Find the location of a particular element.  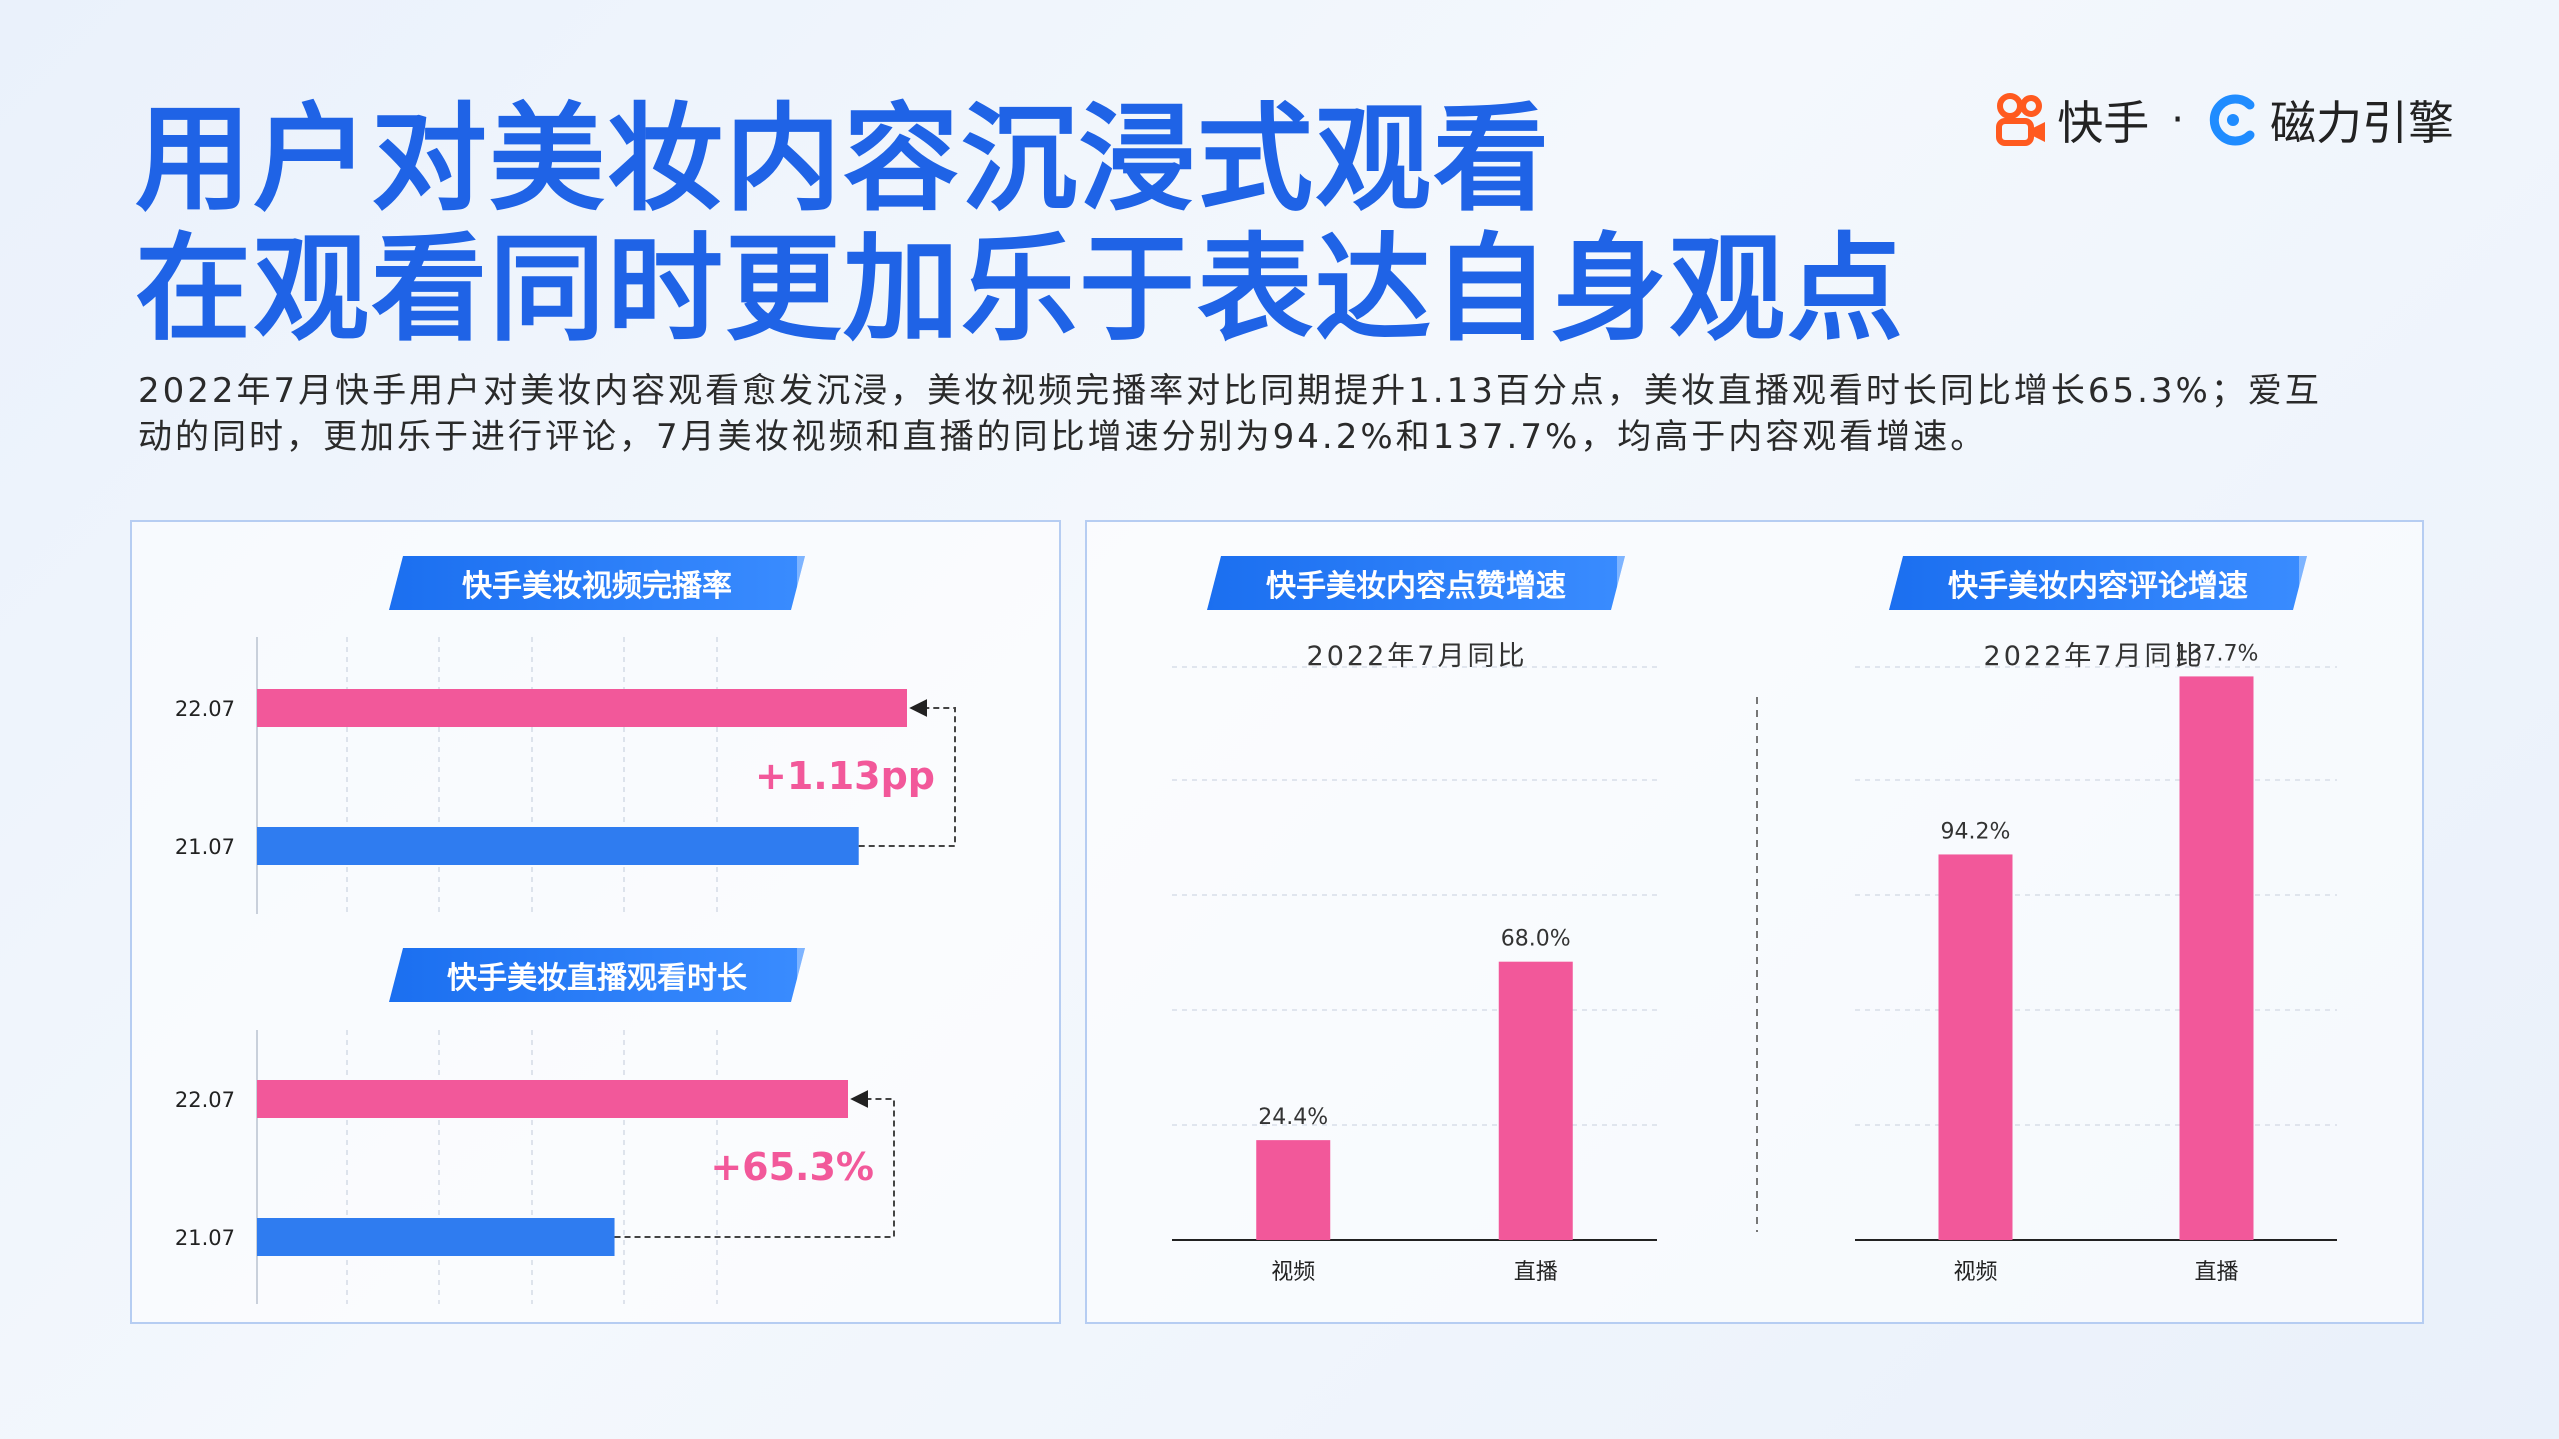

chart-title-likes-growth: 快手美妆内容点赞增速 is located at coordinates (1416, 583).